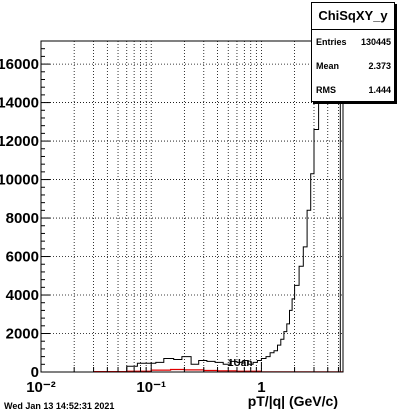 The width and height of the screenshot is (400, 414). What do you see at coordinates (22, 334) in the screenshot?
I see `y-tick-label: 2000` at bounding box center [22, 334].